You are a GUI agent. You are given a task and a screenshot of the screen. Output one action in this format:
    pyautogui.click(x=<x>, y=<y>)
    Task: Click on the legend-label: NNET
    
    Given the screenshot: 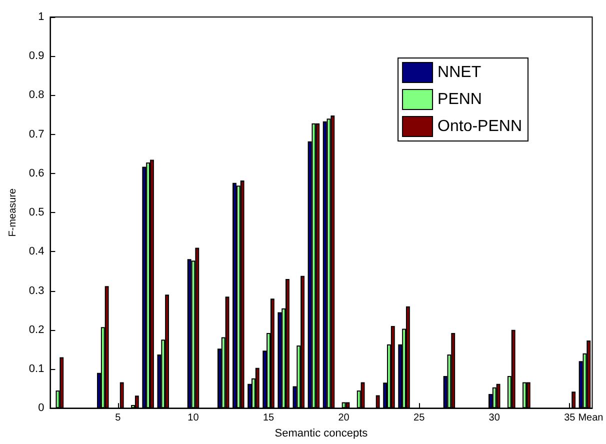 What is the action you would take?
    pyautogui.click(x=460, y=72)
    